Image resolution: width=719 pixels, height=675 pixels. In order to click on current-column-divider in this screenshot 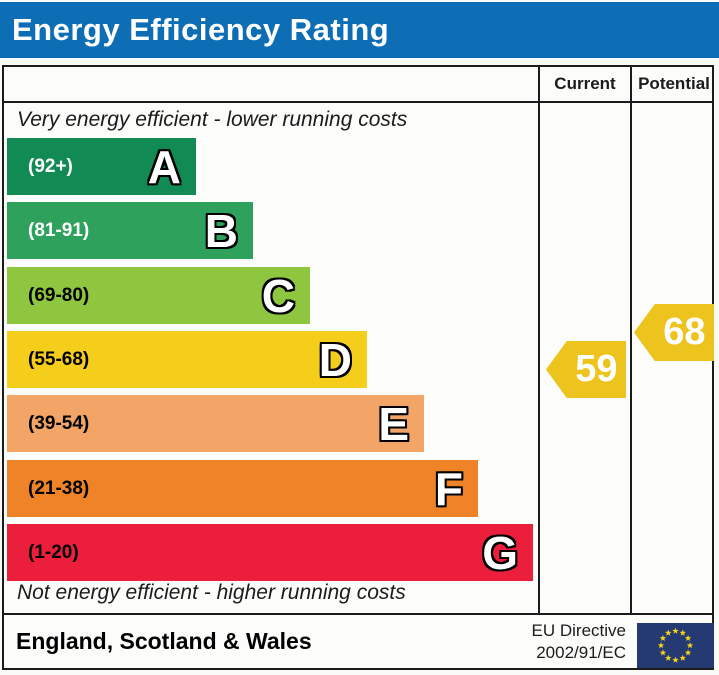, I will do `click(539, 341)`.